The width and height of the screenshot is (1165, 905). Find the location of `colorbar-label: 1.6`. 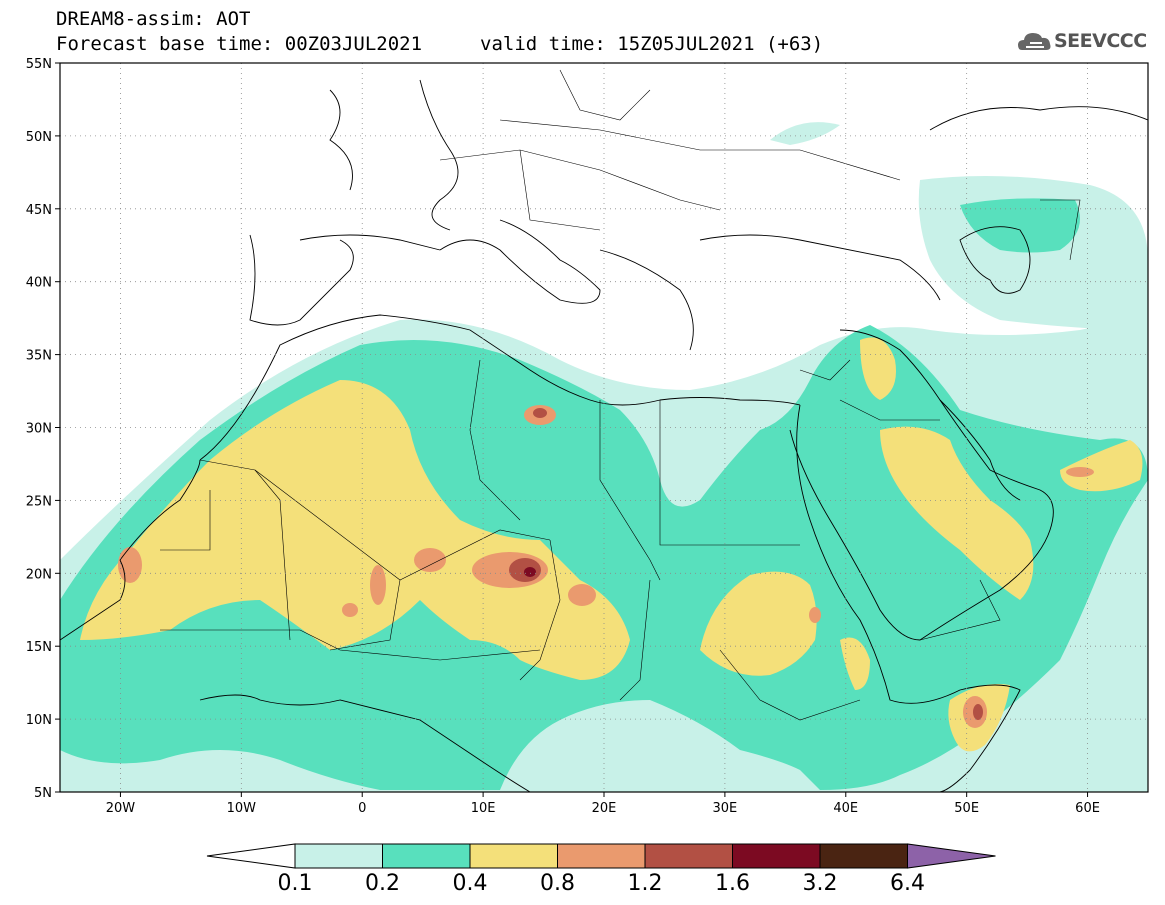

colorbar-label: 1.6 is located at coordinates (732, 883).